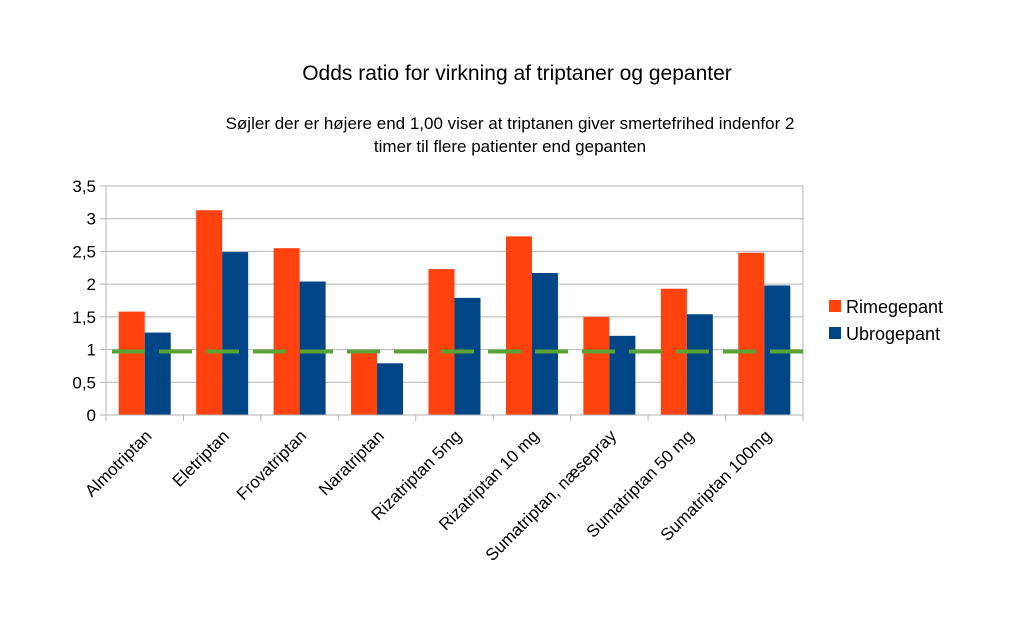 The image size is (1024, 626). Describe the element at coordinates (272, 465) in the screenshot. I see `x-tick-label: Frovatriptan` at that location.